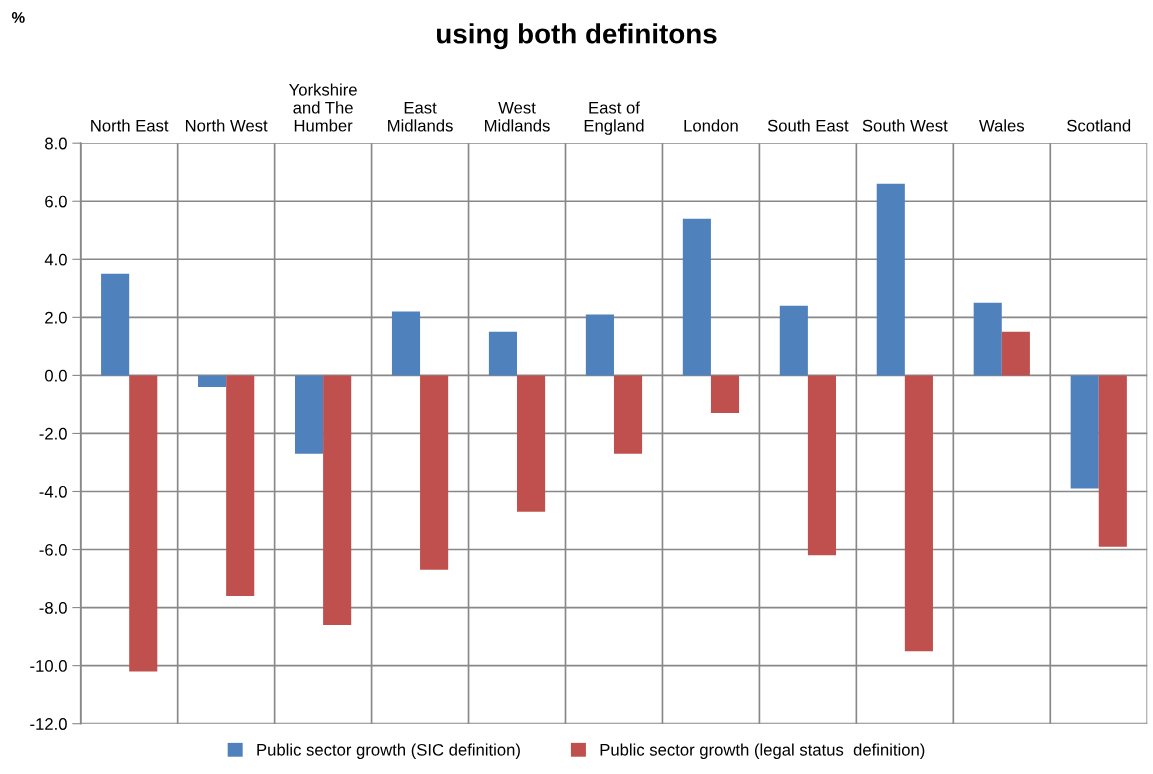 This screenshot has height=774, width=1153. What do you see at coordinates (56, 317) in the screenshot?
I see `y-tick-label: 2.0` at bounding box center [56, 317].